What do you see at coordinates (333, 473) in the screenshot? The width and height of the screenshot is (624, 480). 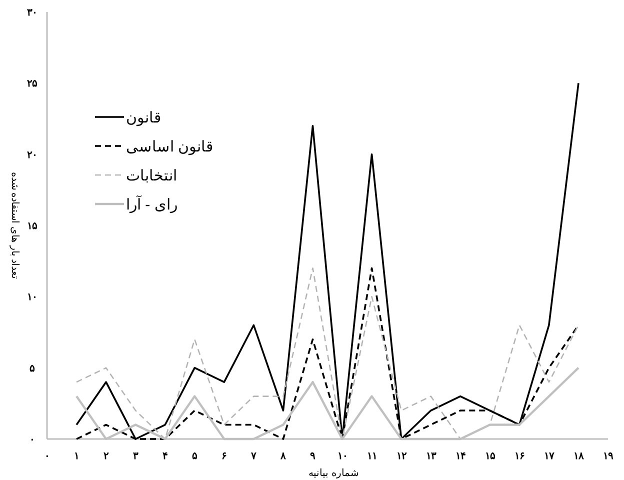 I see `x-axis-title: شماره بیانیه` at bounding box center [333, 473].